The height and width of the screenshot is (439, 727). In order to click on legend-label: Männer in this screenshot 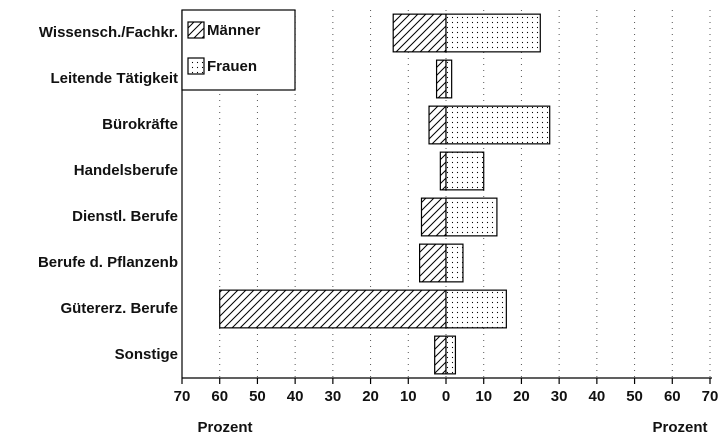, I will do `click(234, 30)`.